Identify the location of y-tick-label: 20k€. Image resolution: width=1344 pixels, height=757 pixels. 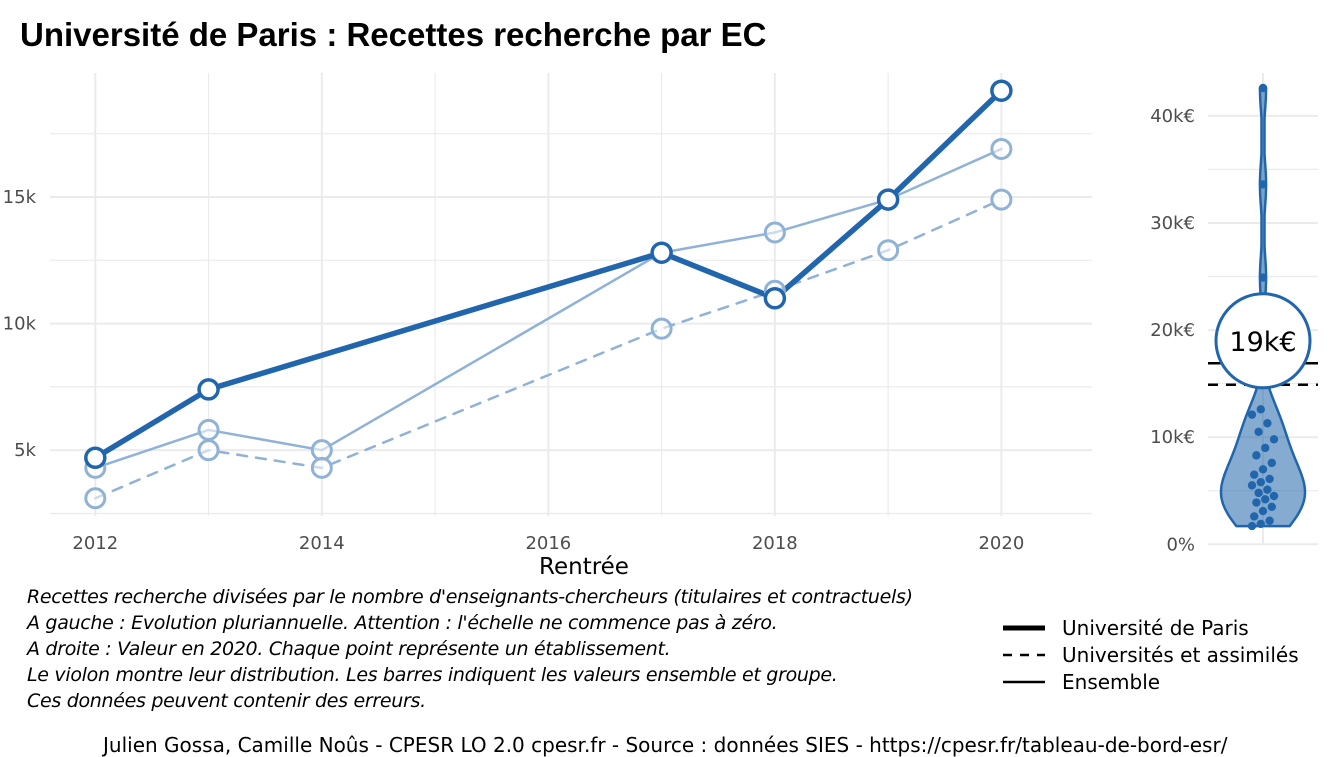
(1172, 330).